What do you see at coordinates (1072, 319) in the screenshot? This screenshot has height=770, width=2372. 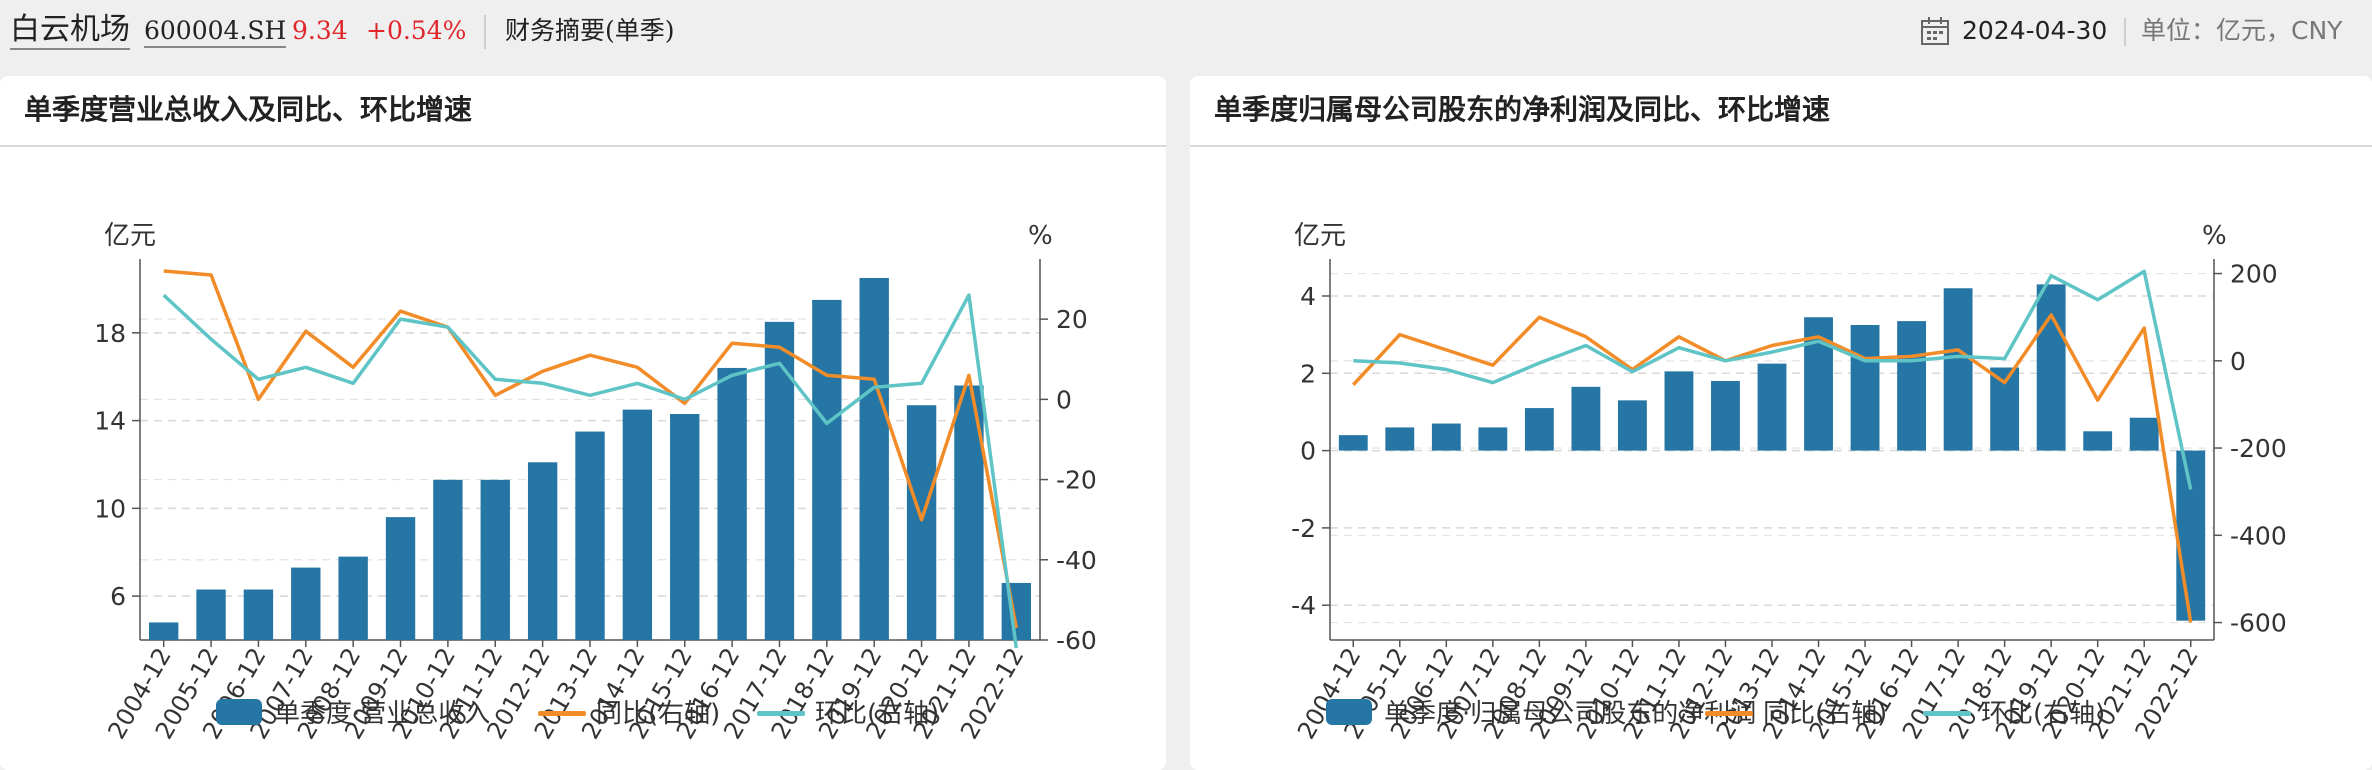 I see `y2-tick-label: 20` at bounding box center [1072, 319].